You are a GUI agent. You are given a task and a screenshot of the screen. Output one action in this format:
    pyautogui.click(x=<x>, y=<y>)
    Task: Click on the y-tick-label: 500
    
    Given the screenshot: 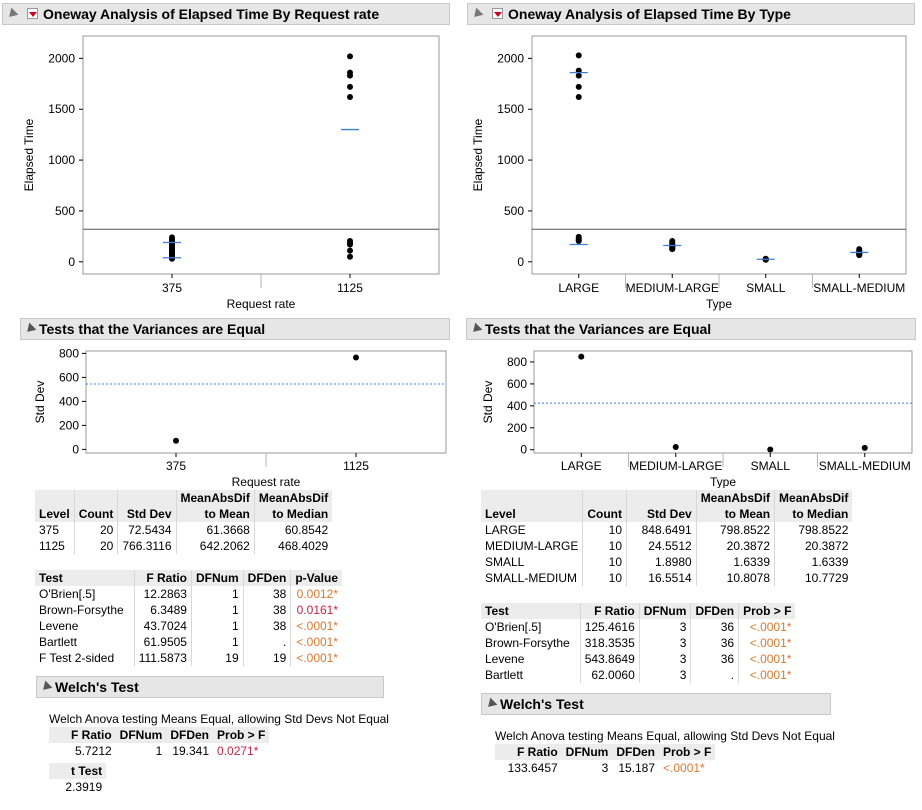 What is the action you would take?
    pyautogui.click(x=514, y=211)
    